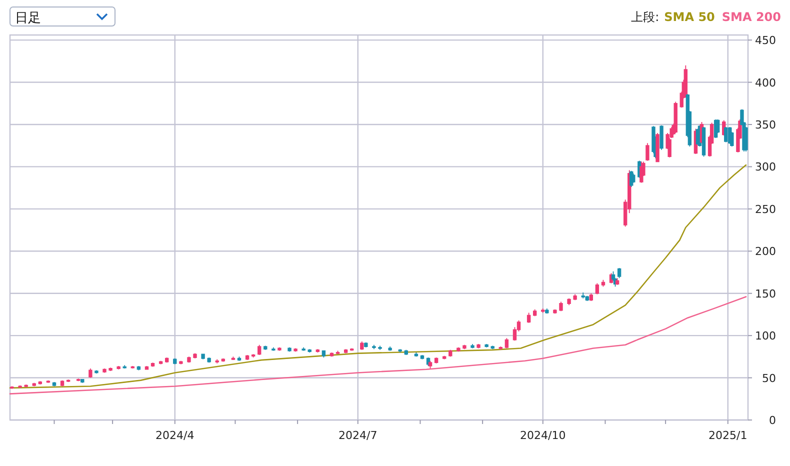  Describe the element at coordinates (765, 125) in the screenshot. I see `y-tick-label: 350` at that location.